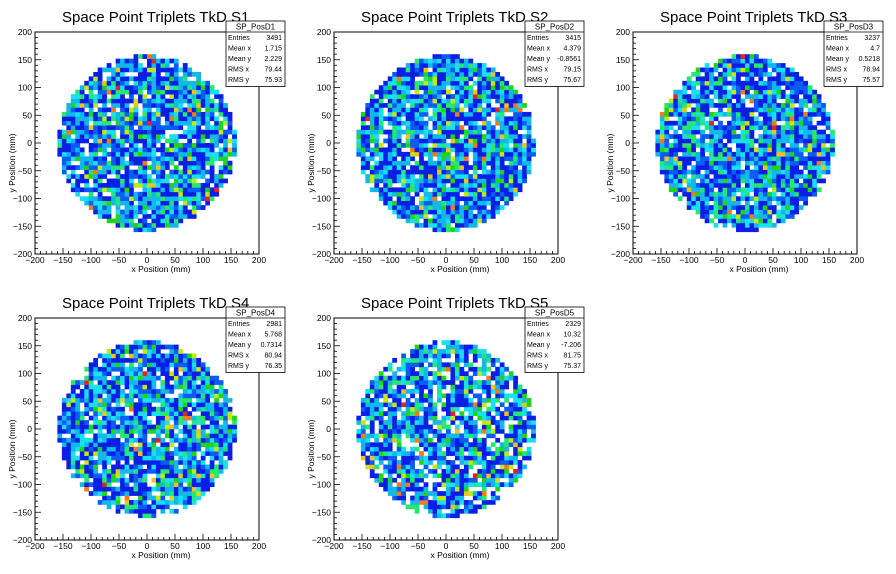 This screenshot has width=896, height=574. What do you see at coordinates (745, 260) in the screenshot?
I see `x-tick-label: 0` at bounding box center [745, 260].